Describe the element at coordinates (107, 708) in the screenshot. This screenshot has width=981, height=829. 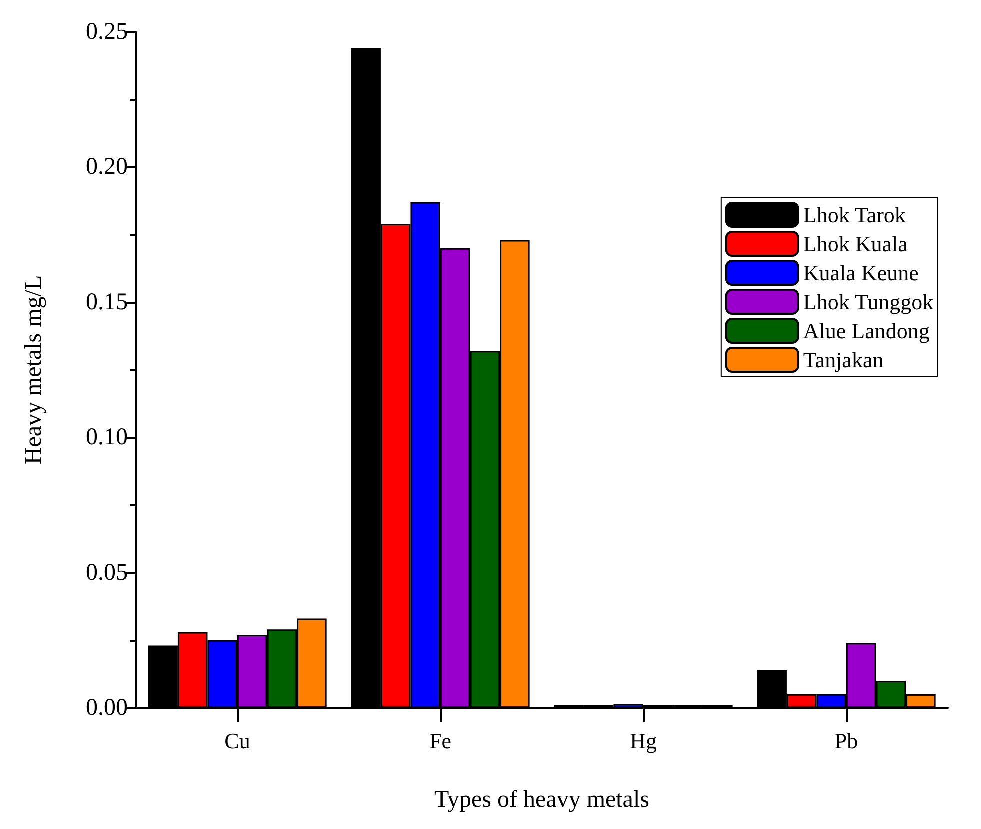
I see `y-tick-label: 0.00` at that location.